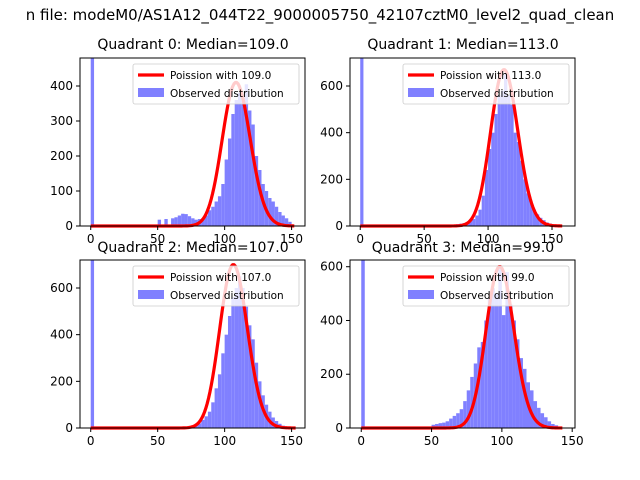 This screenshot has height=480, width=640. I want to click on legend-label-fit: Poission with 107.0, so click(220, 278).